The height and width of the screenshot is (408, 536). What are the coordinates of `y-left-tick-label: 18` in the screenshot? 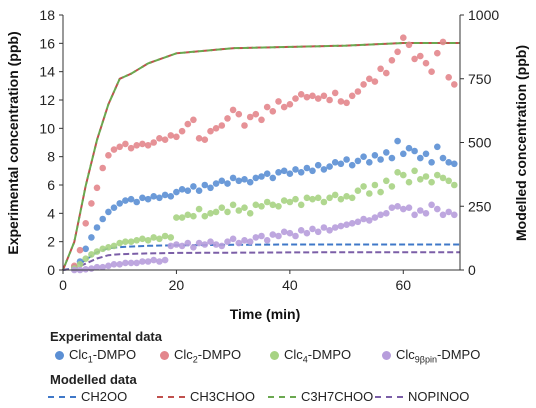 It's located at (47, 15).